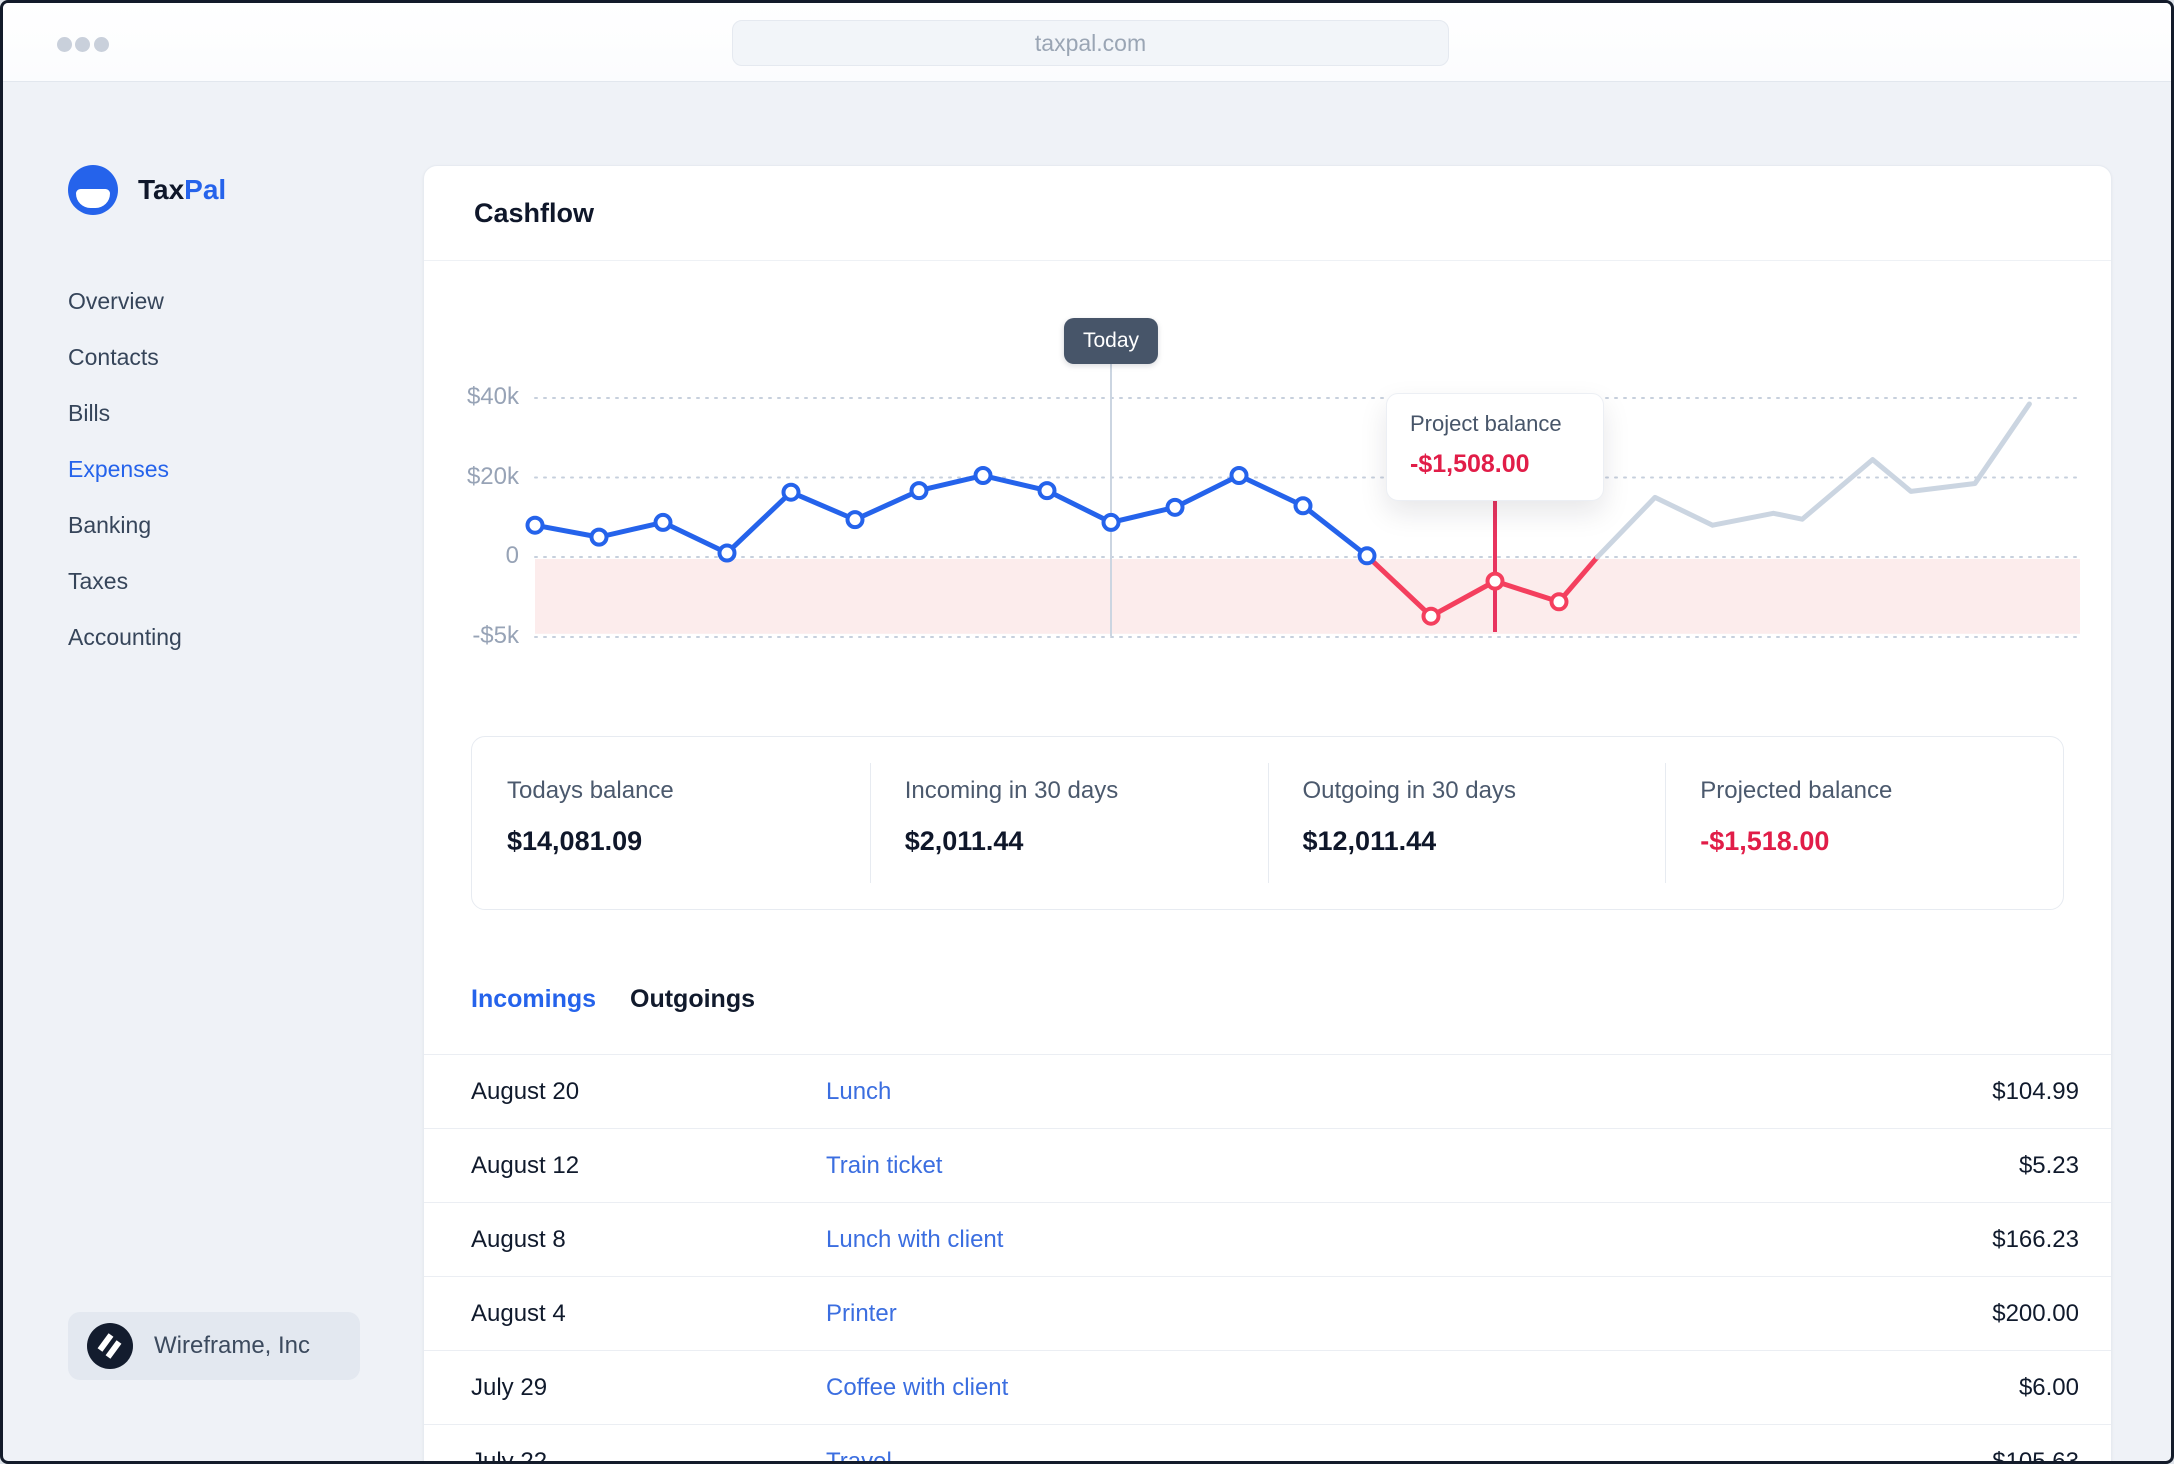  Describe the element at coordinates (671, 823) in the screenshot. I see `stat-card: Todays balance $14,081.09` at that location.